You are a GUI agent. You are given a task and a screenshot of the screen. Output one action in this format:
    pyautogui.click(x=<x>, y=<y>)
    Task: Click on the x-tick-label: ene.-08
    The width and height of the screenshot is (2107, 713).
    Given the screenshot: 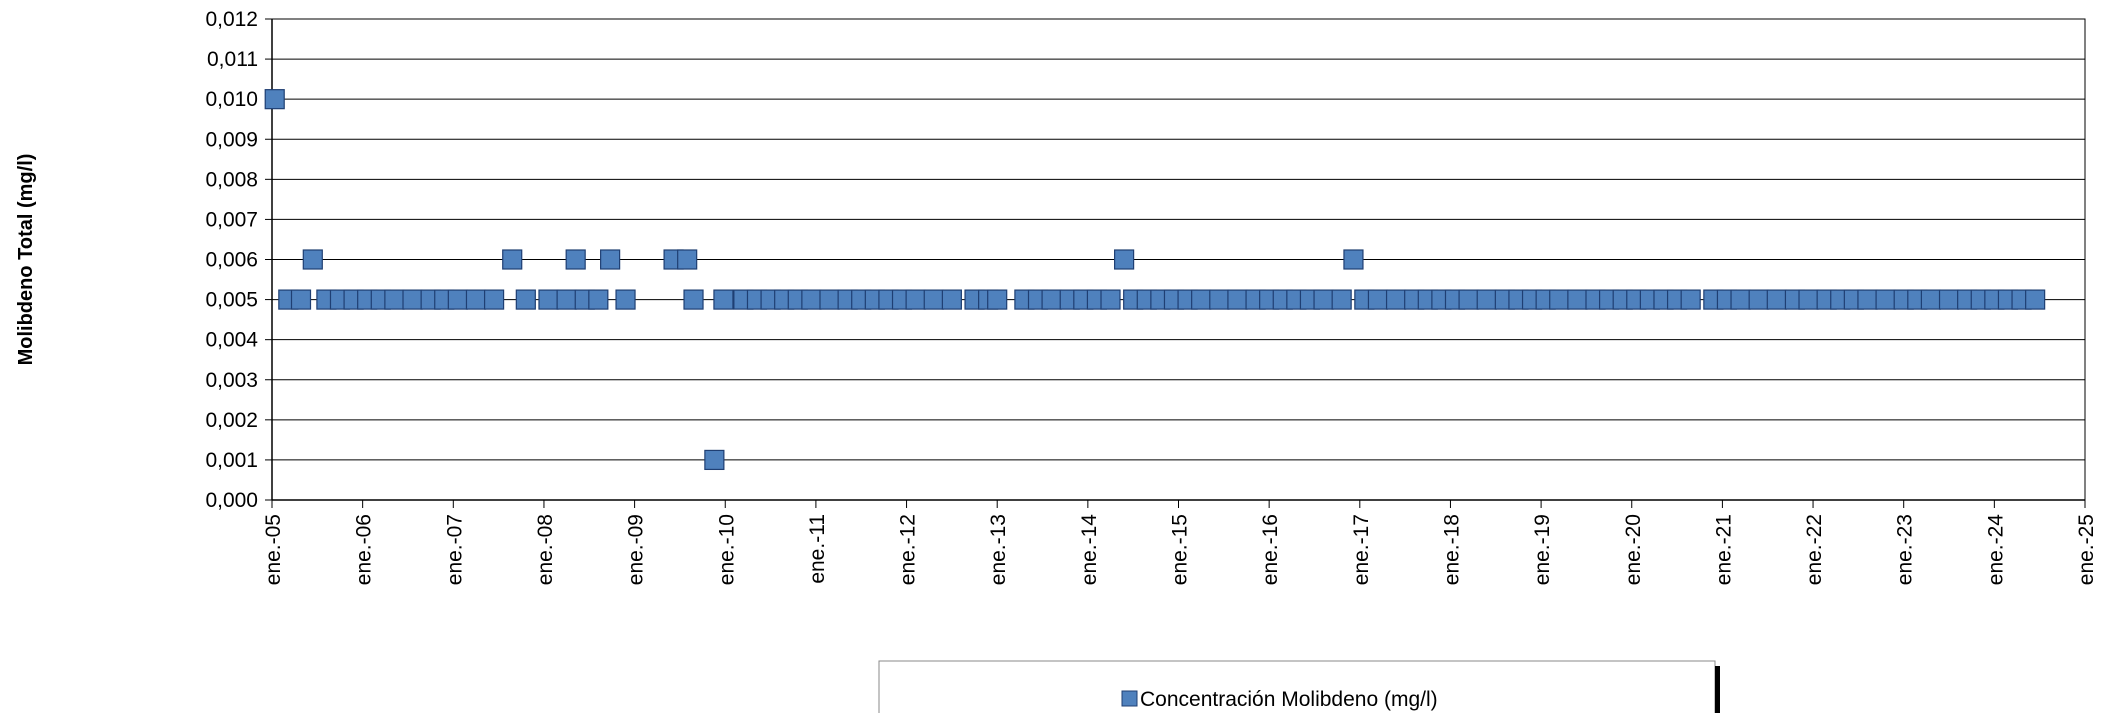 What is the action you would take?
    pyautogui.click(x=545, y=549)
    